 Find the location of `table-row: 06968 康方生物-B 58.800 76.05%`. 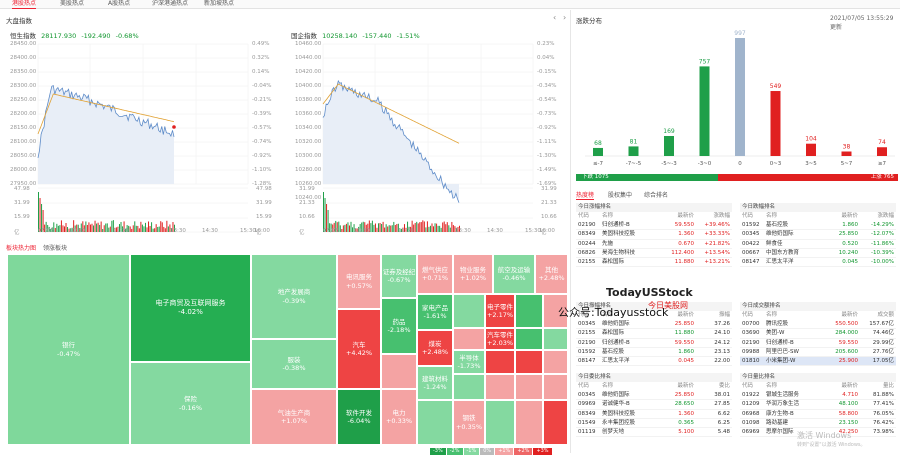

table-row: 06968 康方生物-B 58.800 76.05% is located at coordinates (818, 414).